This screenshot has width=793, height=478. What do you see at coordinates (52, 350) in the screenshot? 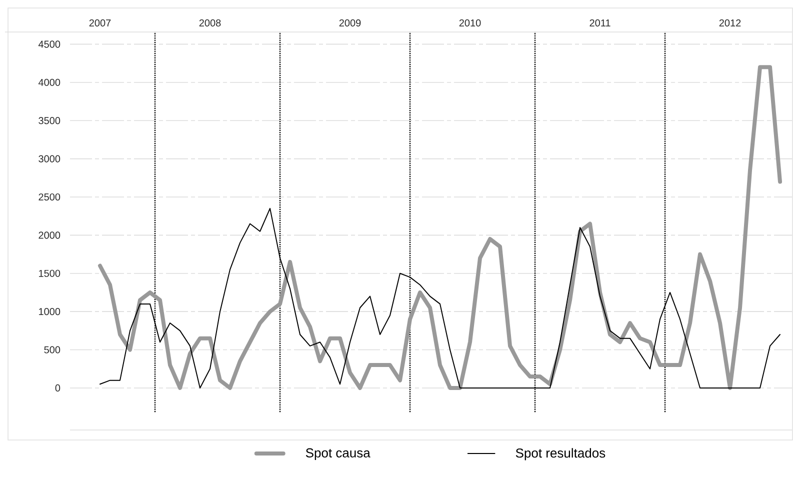
I see `y-tick-label: 500` at bounding box center [52, 350].